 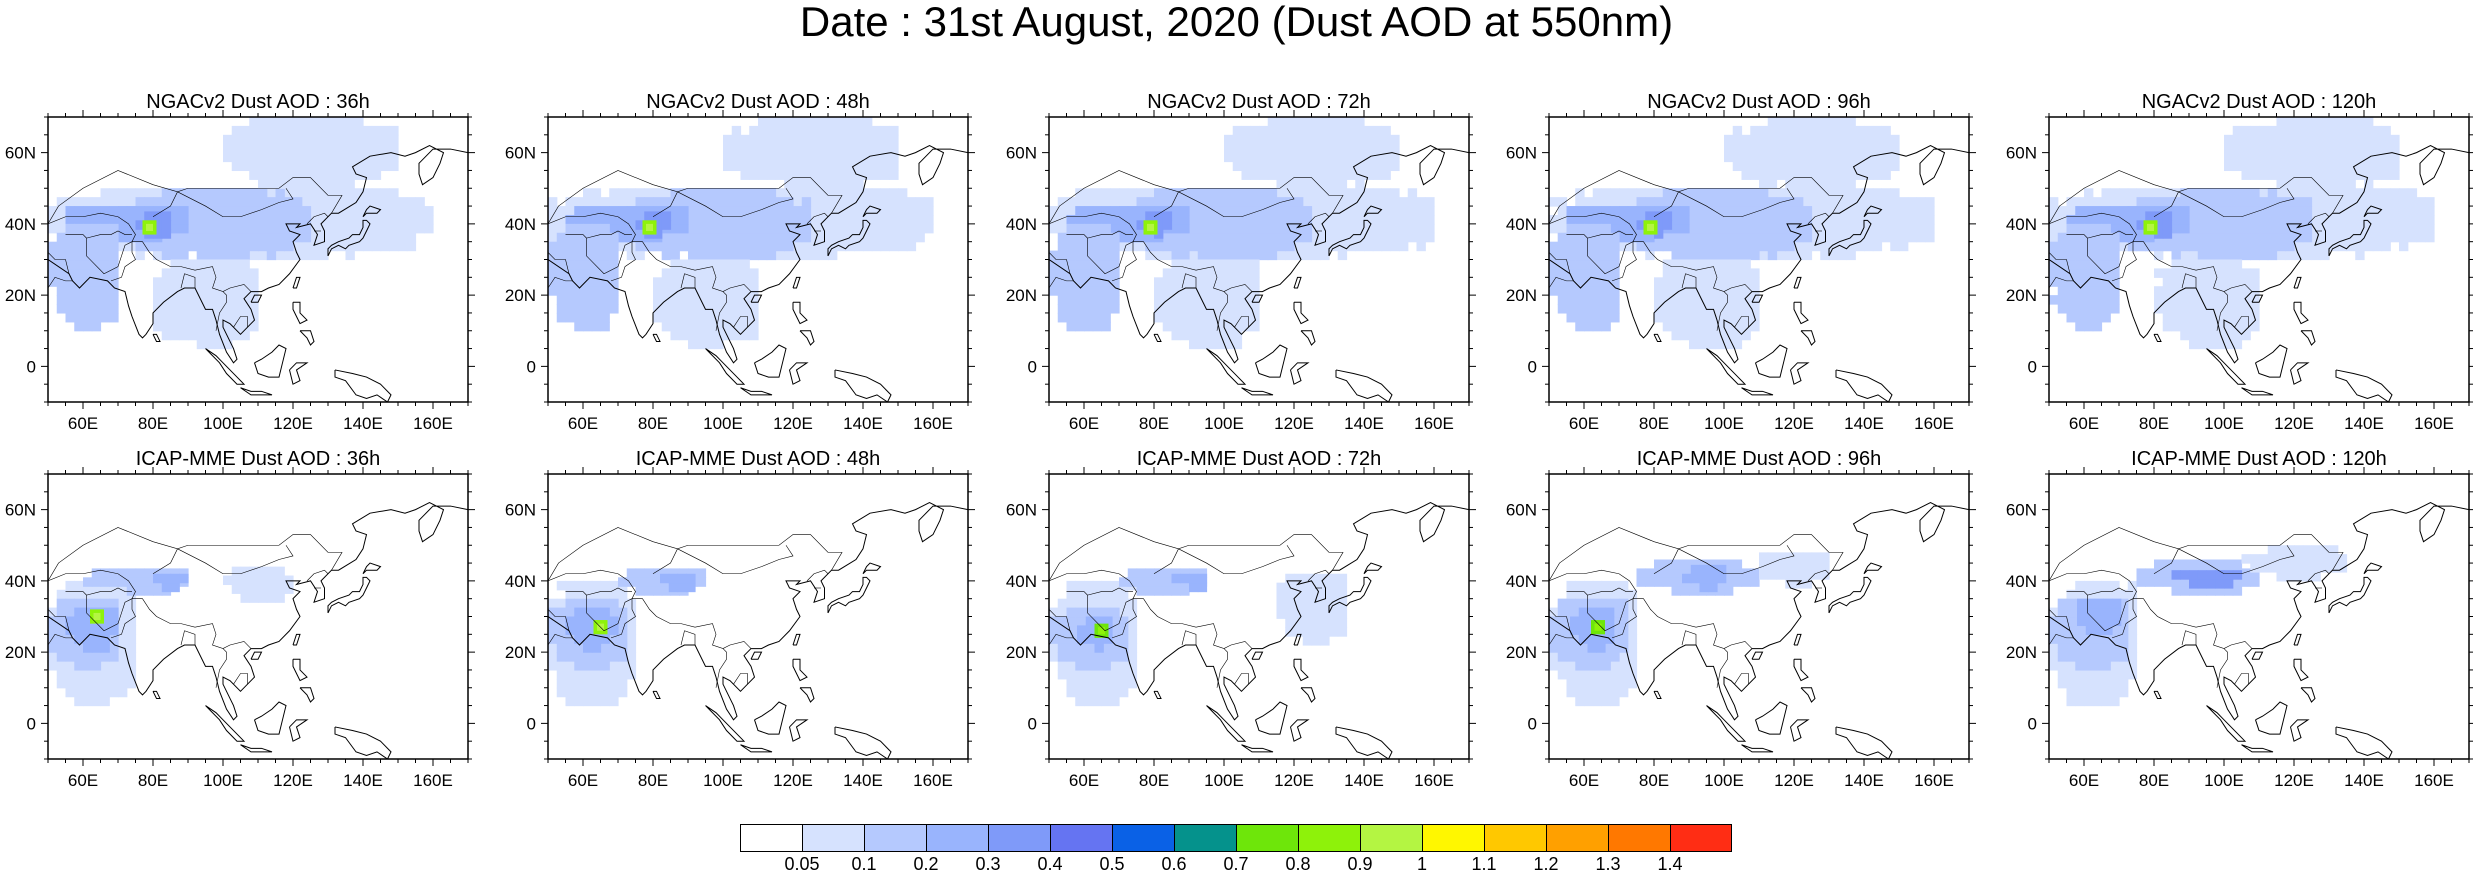 What do you see at coordinates (1298, 864) in the screenshot?
I see `colorbar-label: 0.8` at bounding box center [1298, 864].